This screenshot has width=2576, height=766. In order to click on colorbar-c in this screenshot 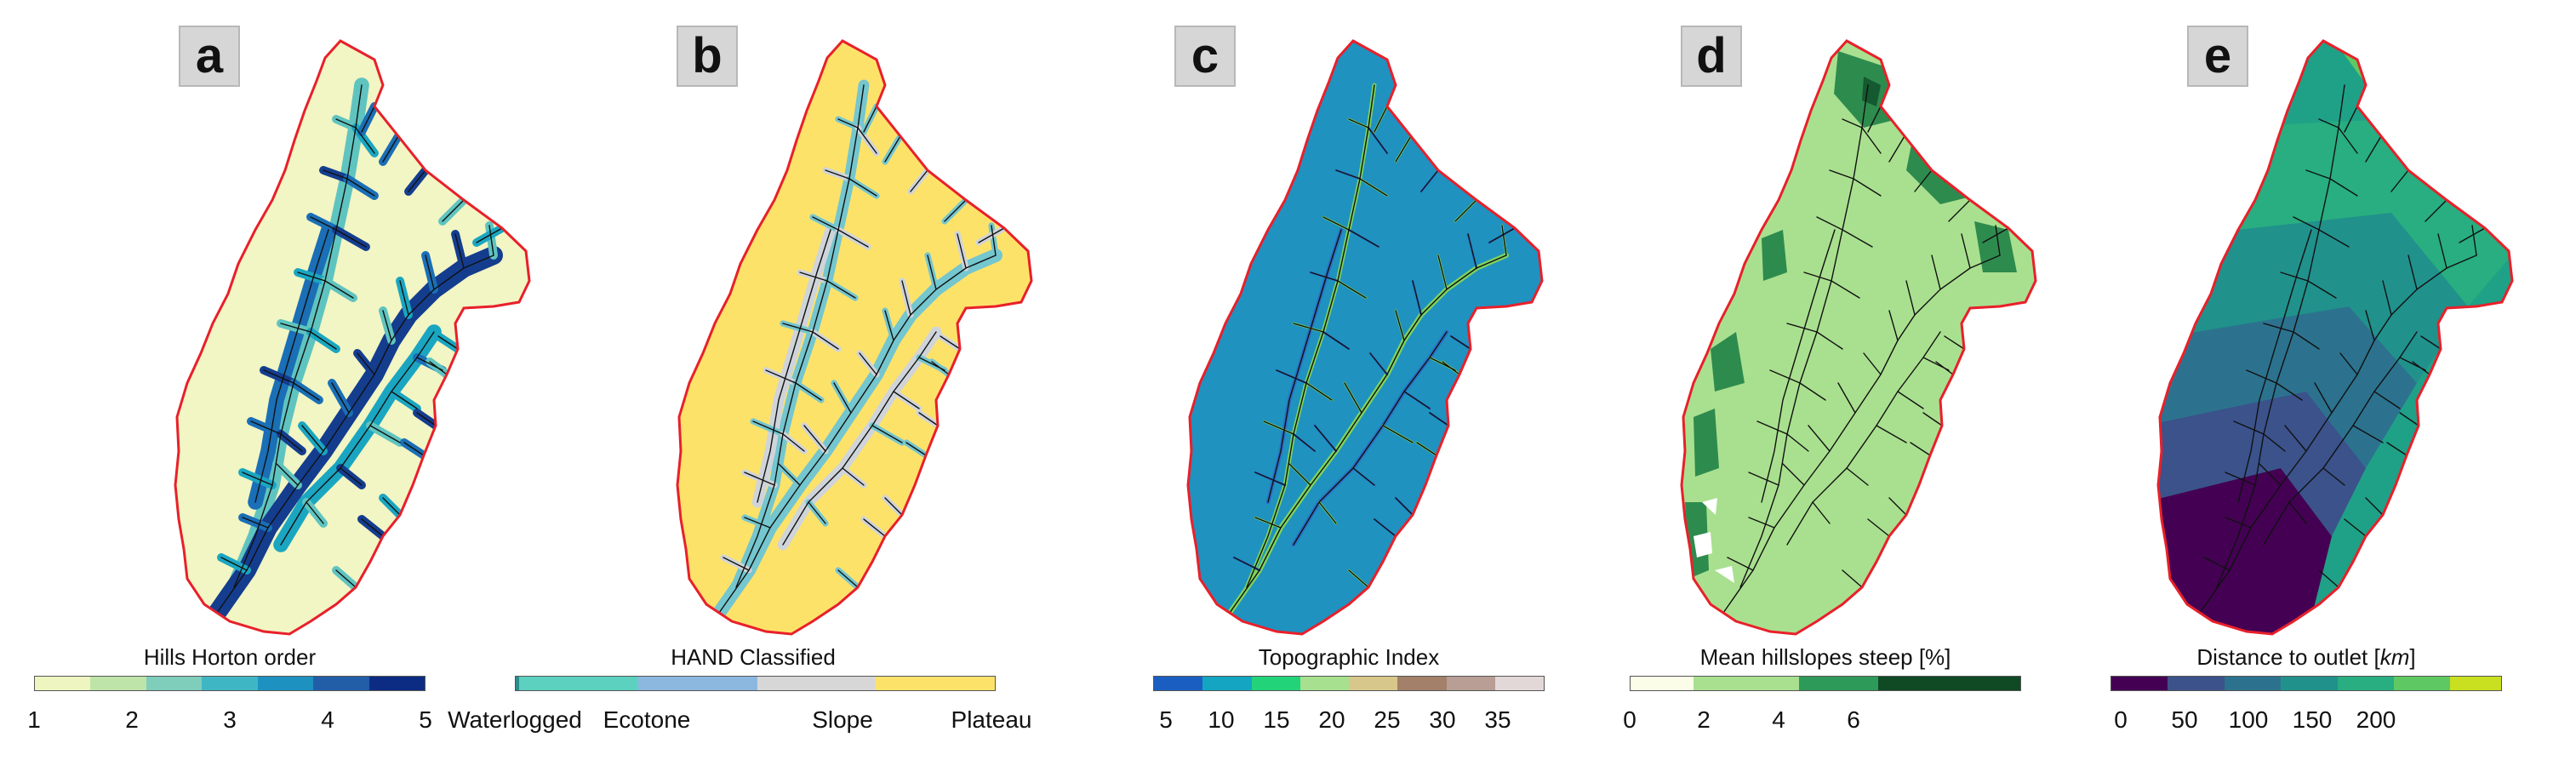, I will do `click(1349, 684)`.